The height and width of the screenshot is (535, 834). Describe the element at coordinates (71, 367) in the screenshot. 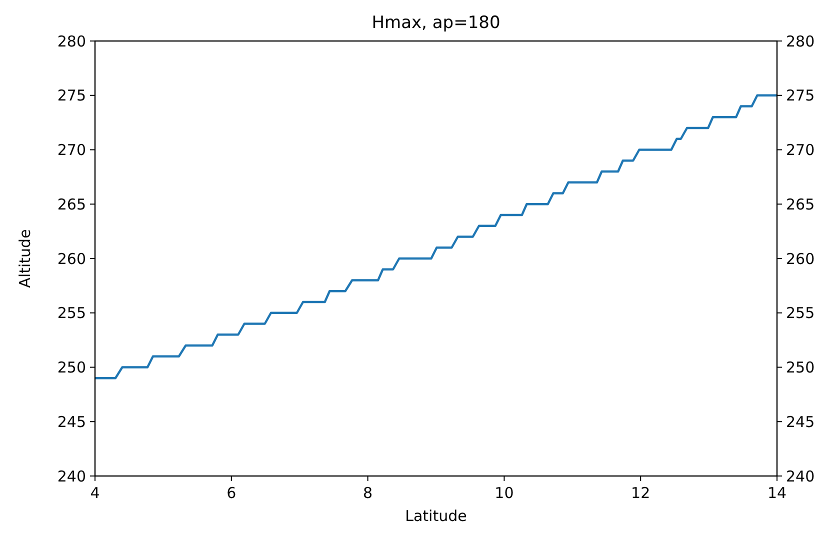

I see `y-tick-label: 250` at that location.